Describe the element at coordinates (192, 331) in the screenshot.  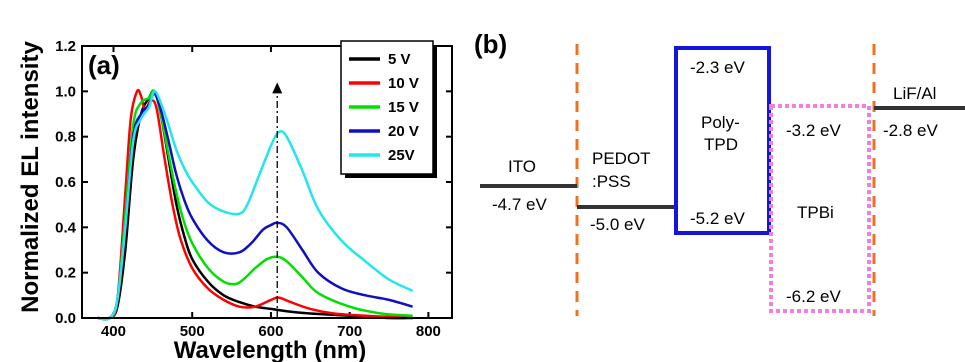
I see `x-tick-label: 500` at that location.